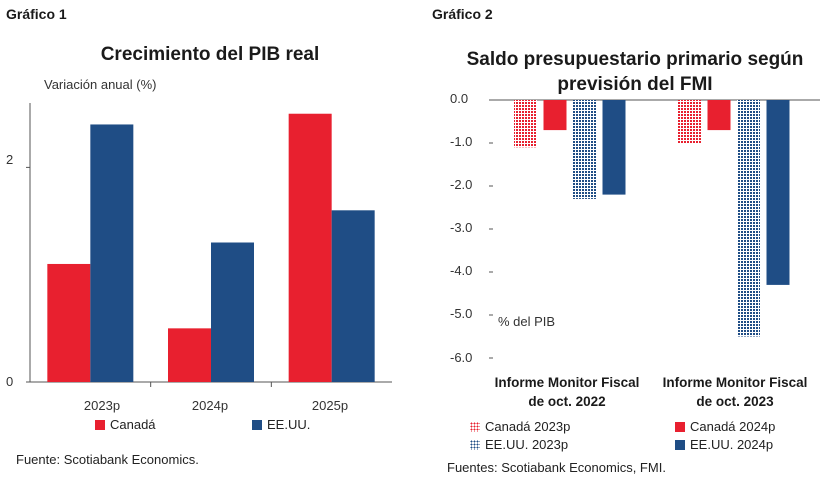  I want to click on figure-label-2: Gráfico 2, so click(462, 14).